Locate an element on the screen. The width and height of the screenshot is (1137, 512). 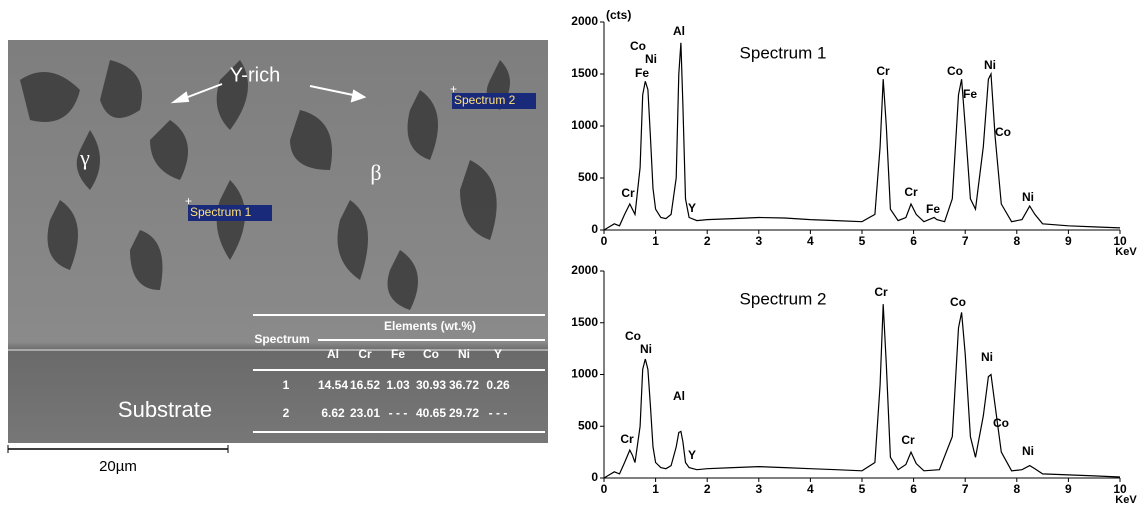
label-spectrum-1: Spectrum 1 is located at coordinates (221, 212).